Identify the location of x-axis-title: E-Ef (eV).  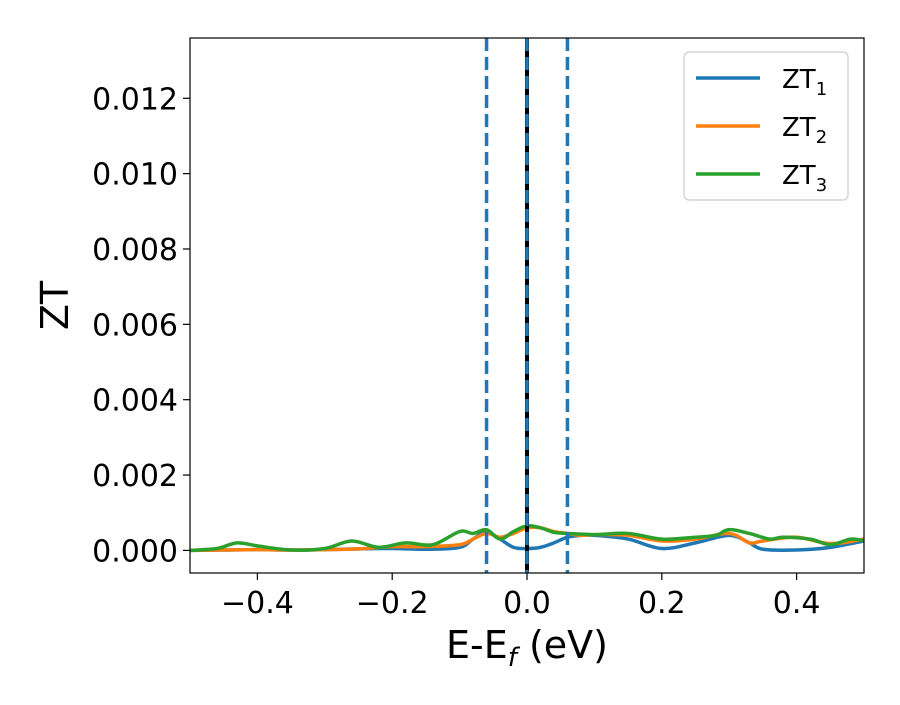
(527, 648).